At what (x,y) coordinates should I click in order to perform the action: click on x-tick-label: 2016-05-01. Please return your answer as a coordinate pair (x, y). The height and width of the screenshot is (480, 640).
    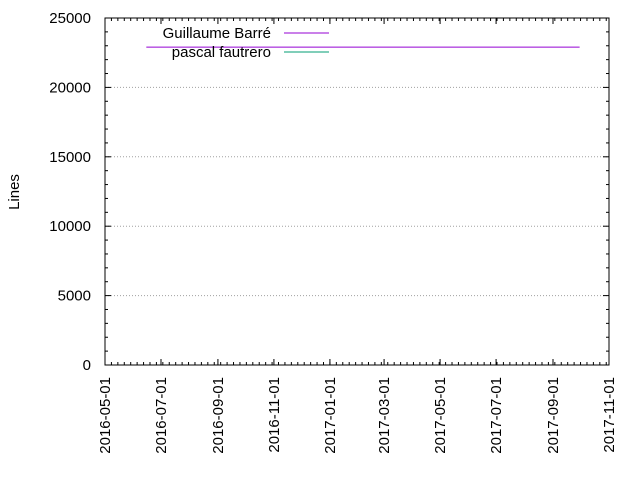
    Looking at the image, I should click on (105, 415).